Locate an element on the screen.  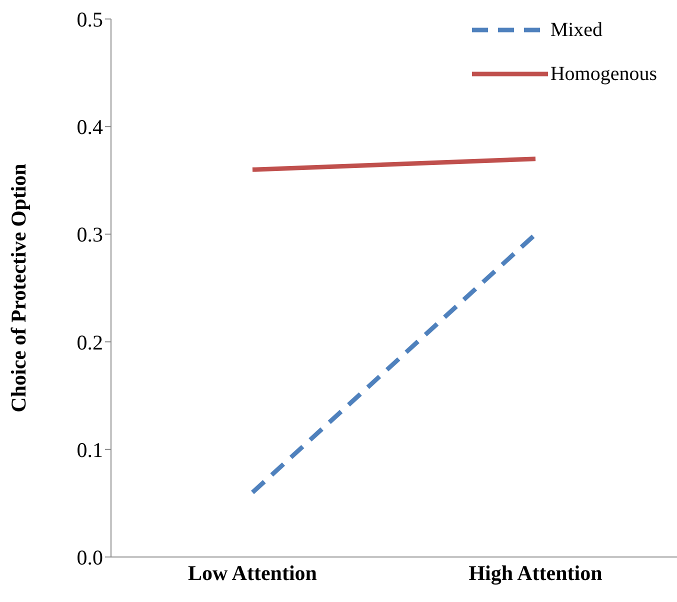
y-tick-label: 0.0 is located at coordinates (89, 557).